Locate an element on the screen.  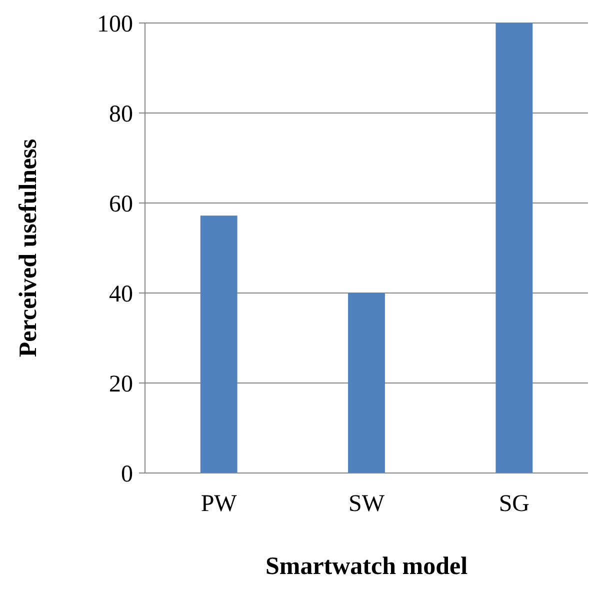
y-axis-title: Perceived usefulness is located at coordinates (28, 248).